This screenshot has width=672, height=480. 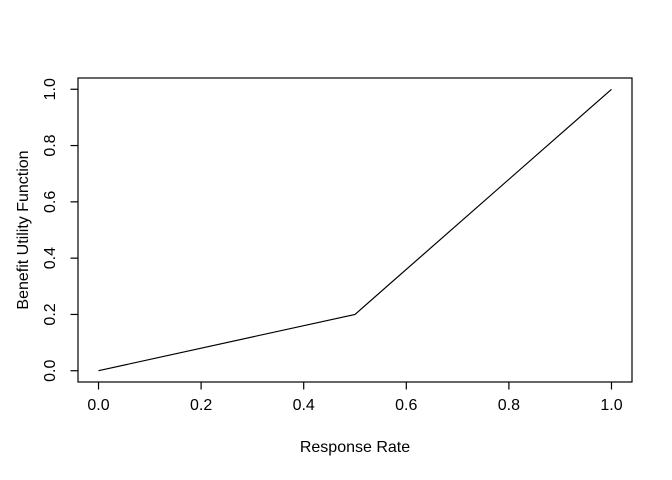 What do you see at coordinates (304, 405) in the screenshot?
I see `x-tick-label: 0.4` at bounding box center [304, 405].